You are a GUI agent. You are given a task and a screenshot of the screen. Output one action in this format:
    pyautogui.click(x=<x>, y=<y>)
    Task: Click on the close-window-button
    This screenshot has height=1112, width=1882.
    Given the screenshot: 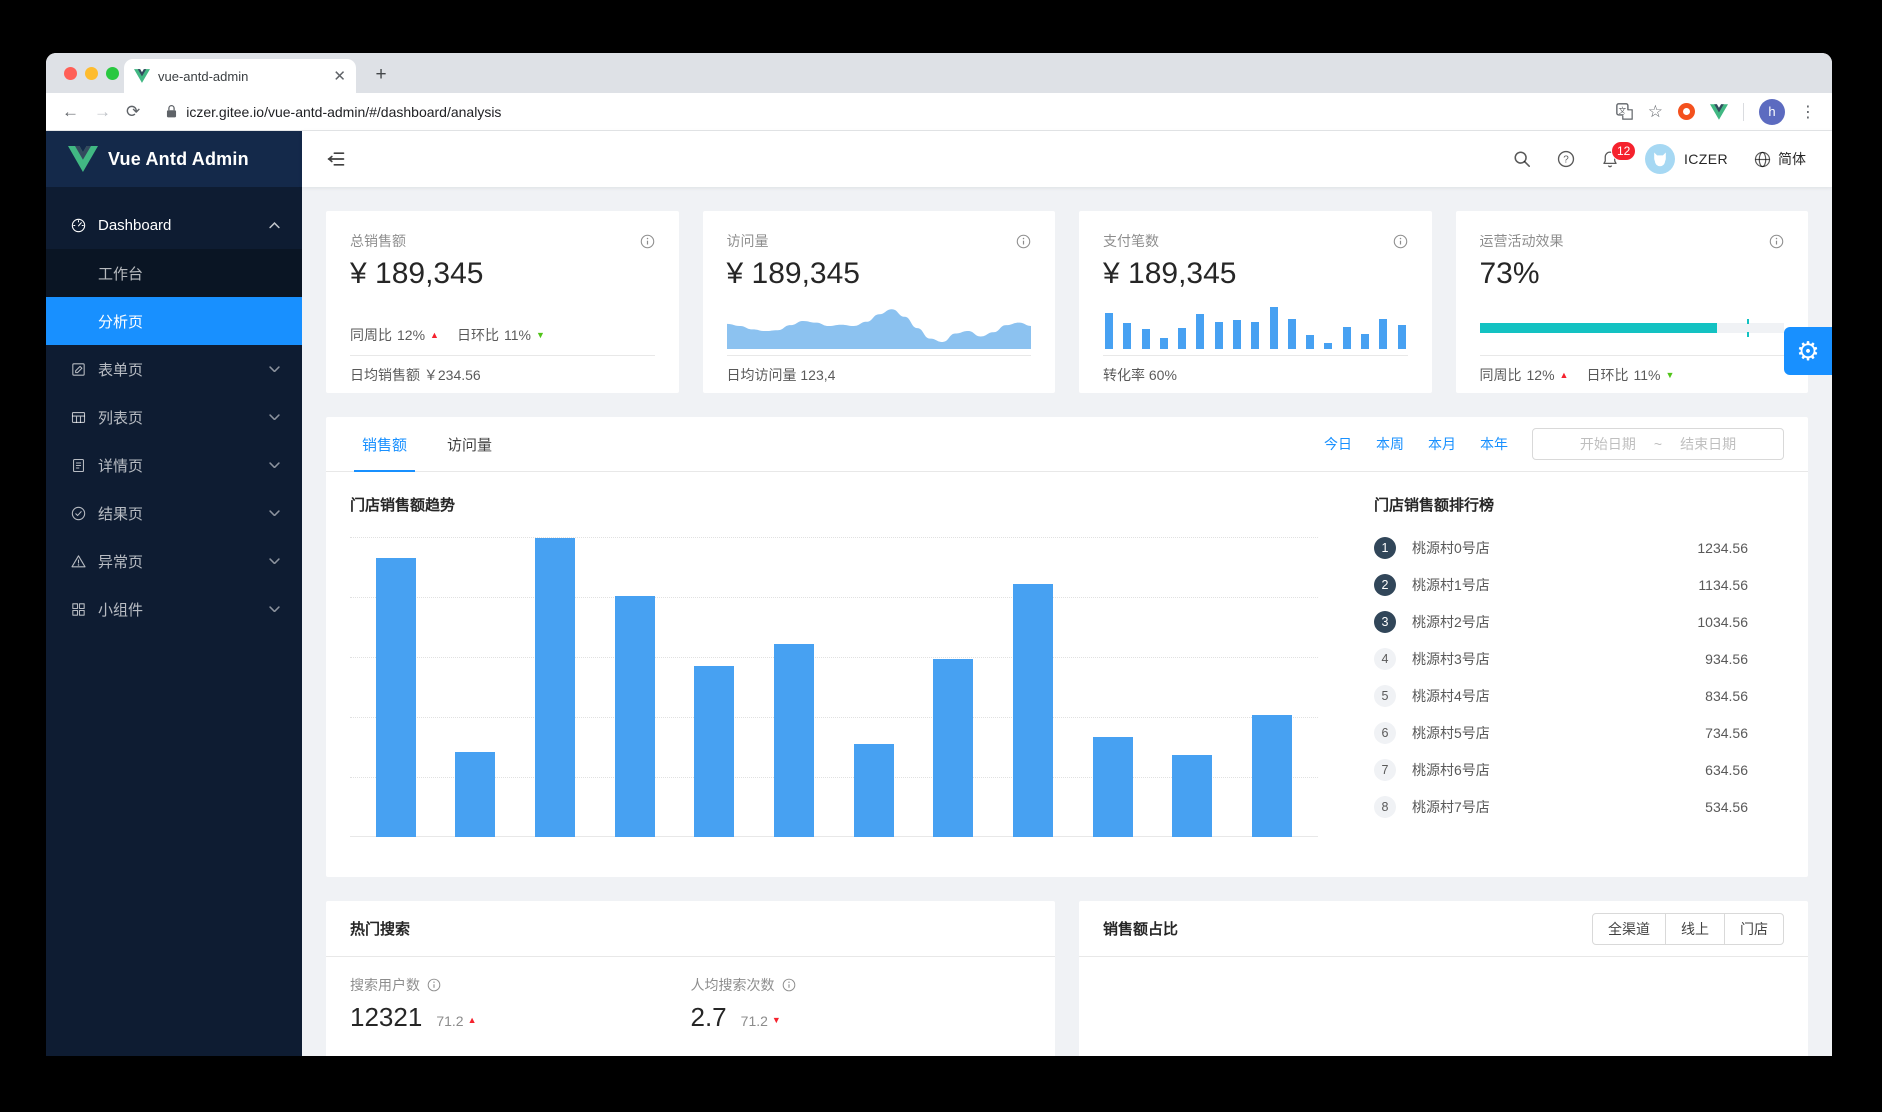 What is the action you would take?
    pyautogui.click(x=70, y=73)
    